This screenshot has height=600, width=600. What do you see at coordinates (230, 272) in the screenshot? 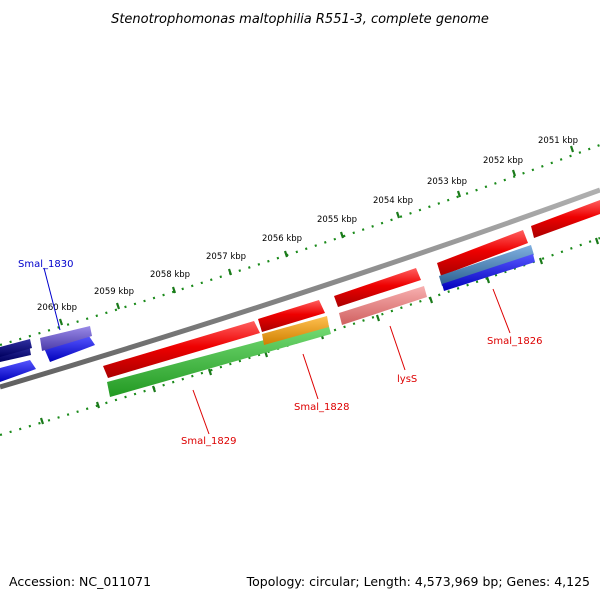
I see `tick-2057-mark` at bounding box center [230, 272].